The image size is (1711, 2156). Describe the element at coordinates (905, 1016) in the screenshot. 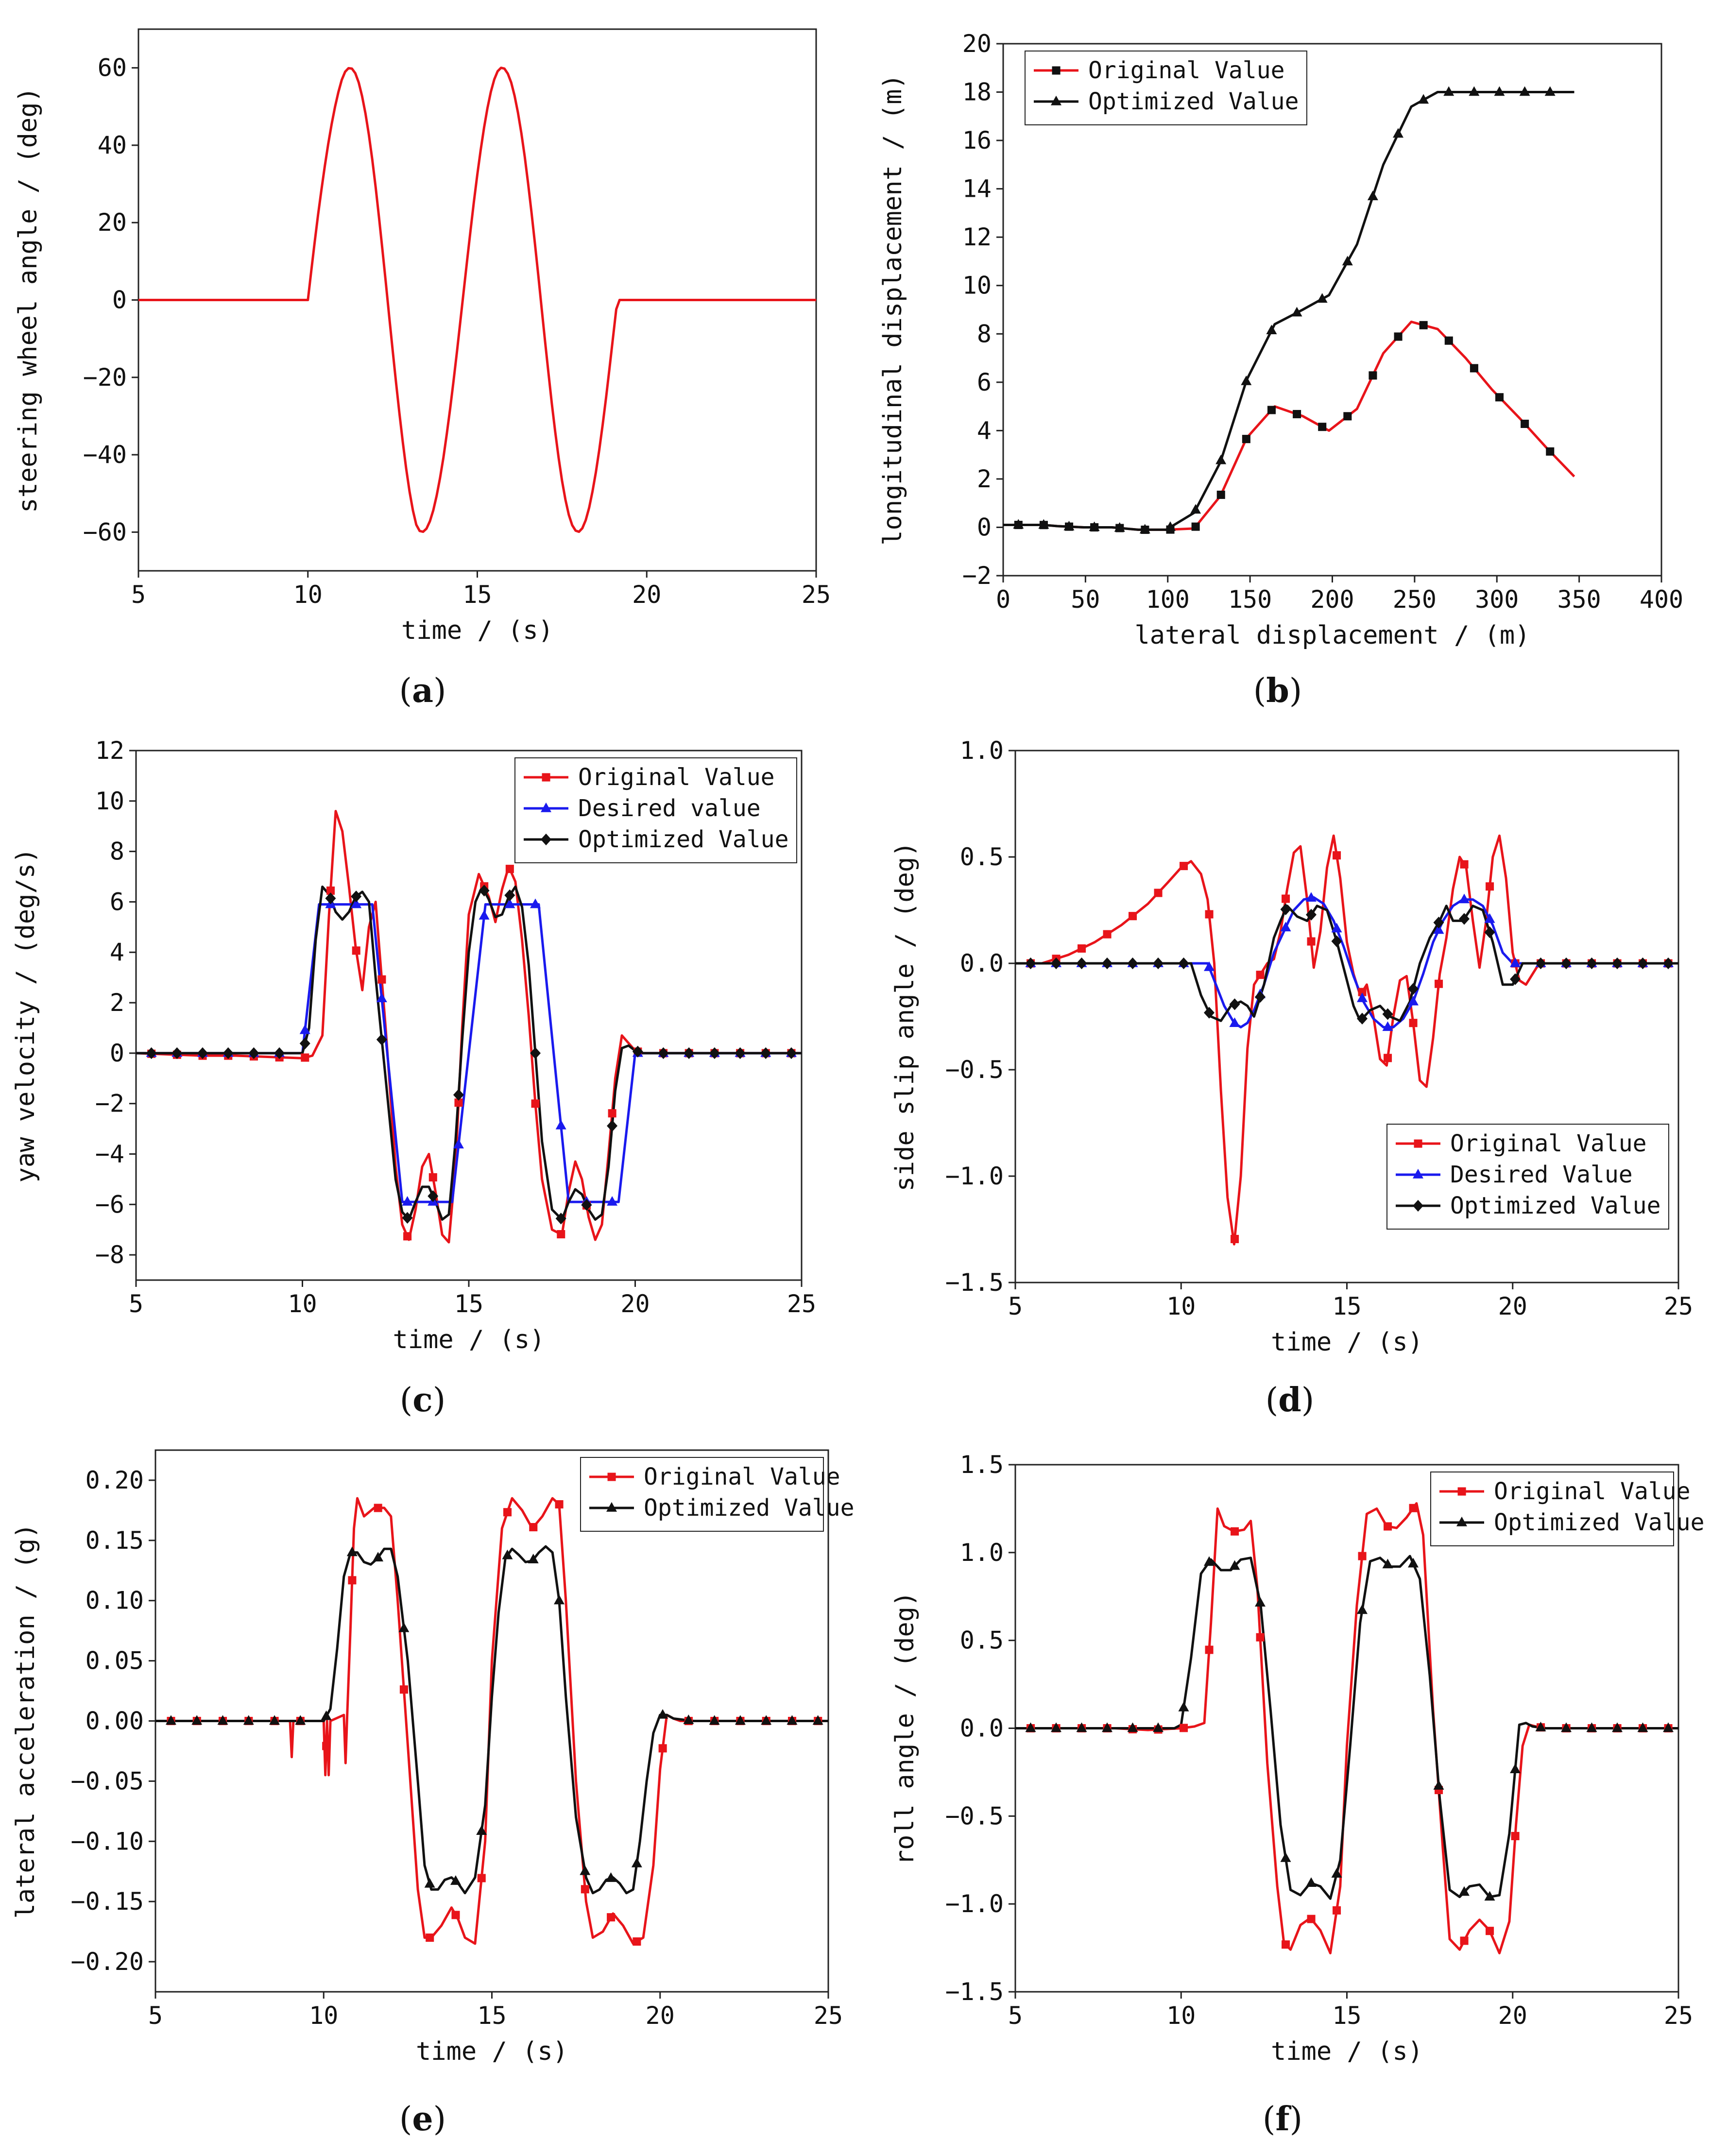

I see `y-axis-label: side slip angle / (deg)` at that location.